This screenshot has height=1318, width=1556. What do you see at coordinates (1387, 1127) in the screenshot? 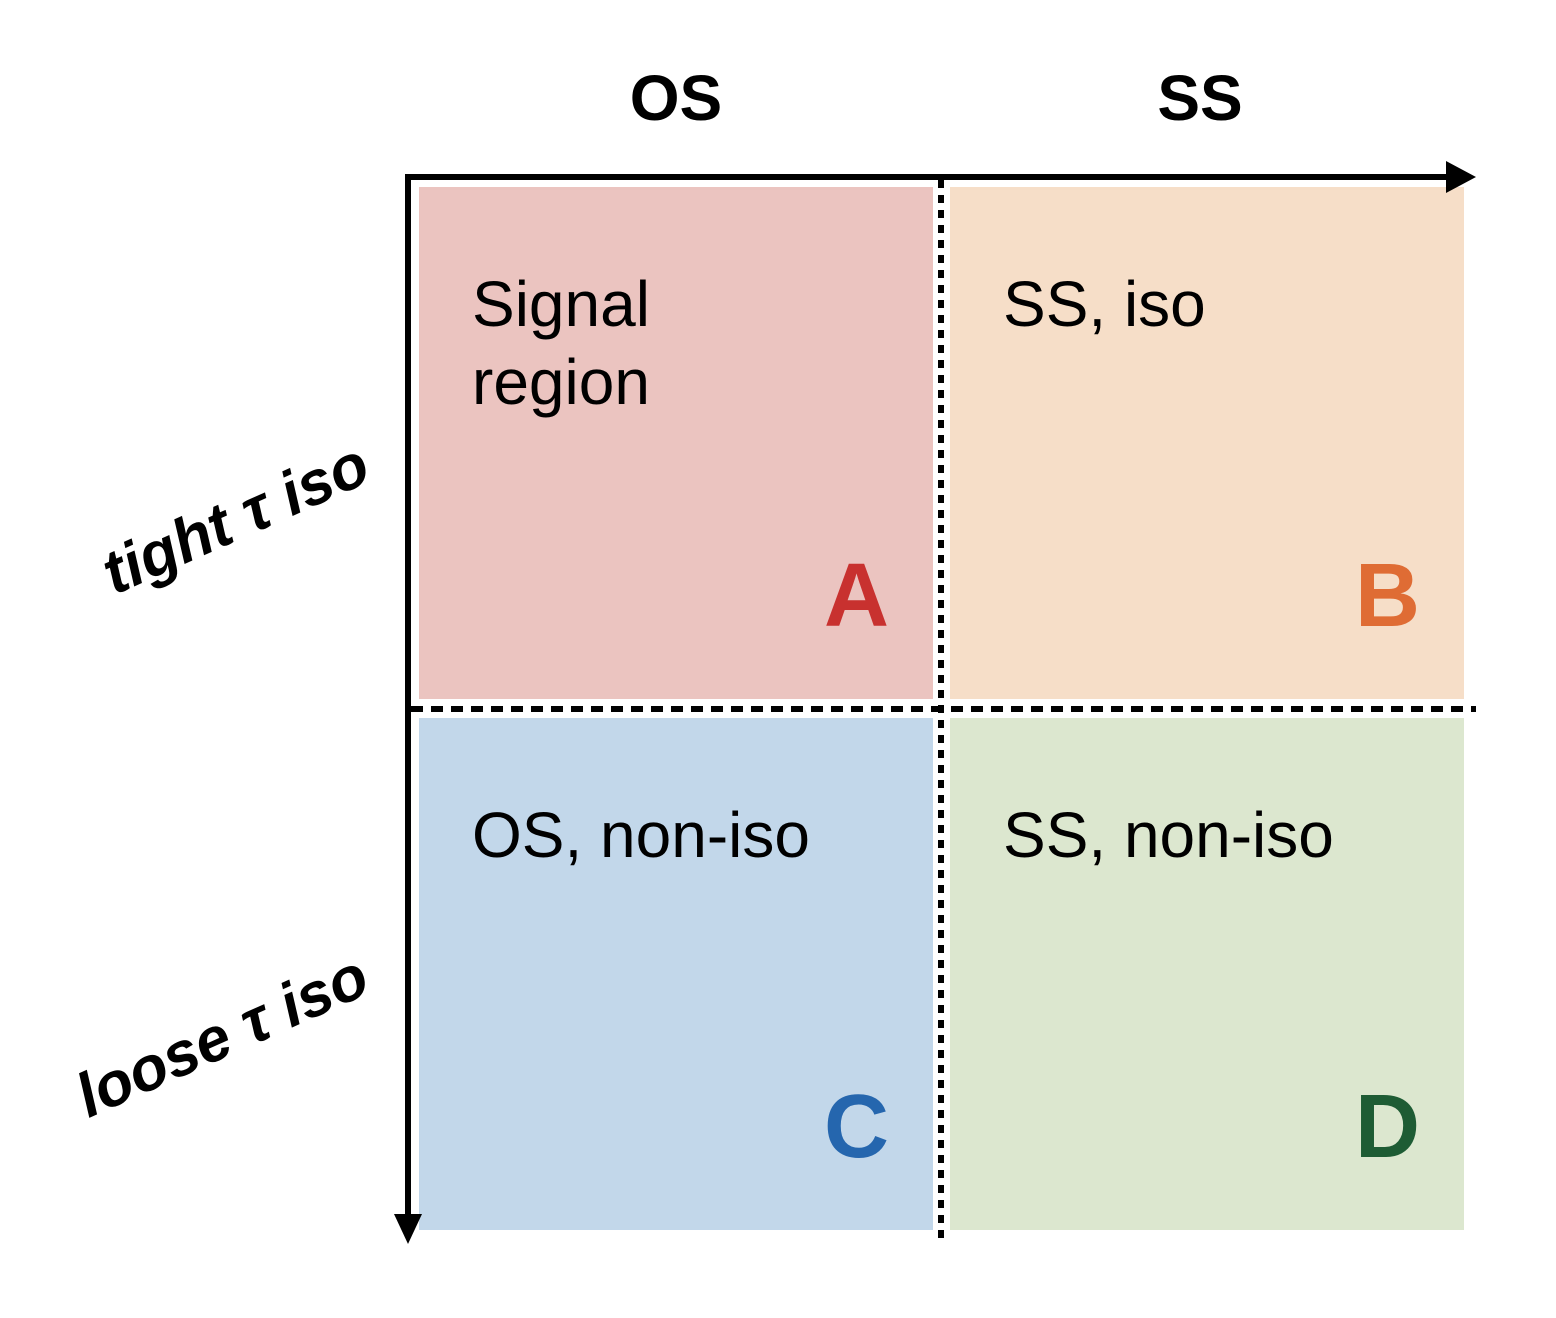
I see `region-d-letter: D` at bounding box center [1387, 1127].